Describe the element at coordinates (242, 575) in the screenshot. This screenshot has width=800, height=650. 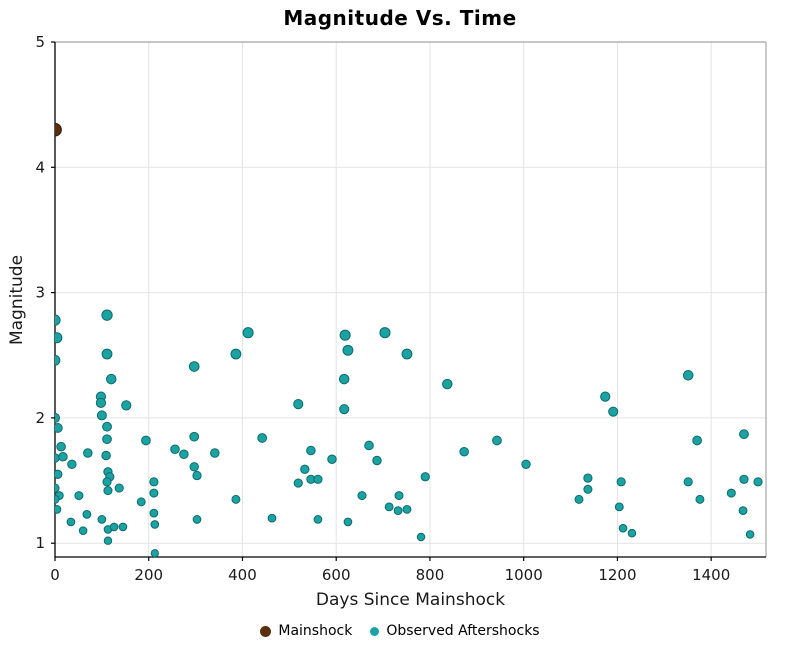
I see `x-tick-label: 400` at that location.